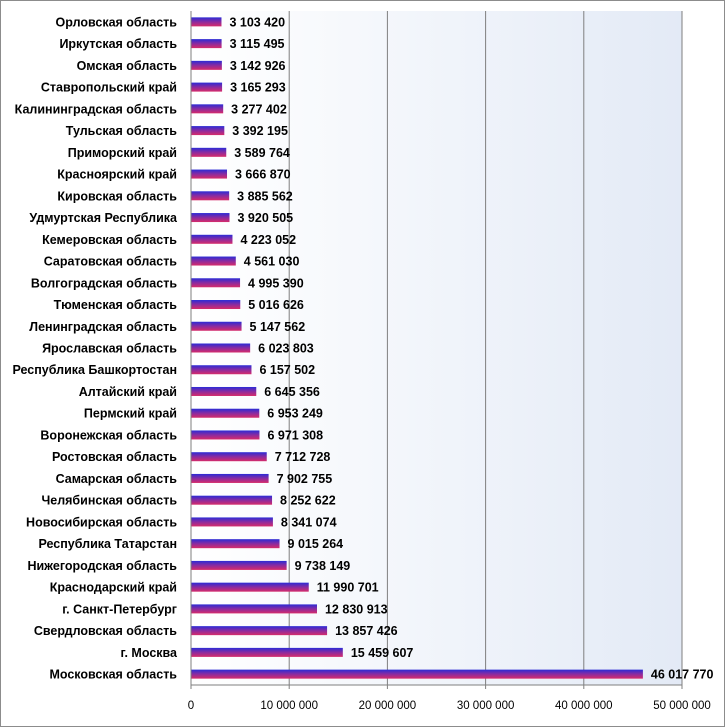 The width and height of the screenshot is (725, 728). I want to click on x-tick-label: 30 000 000, so click(486, 706).